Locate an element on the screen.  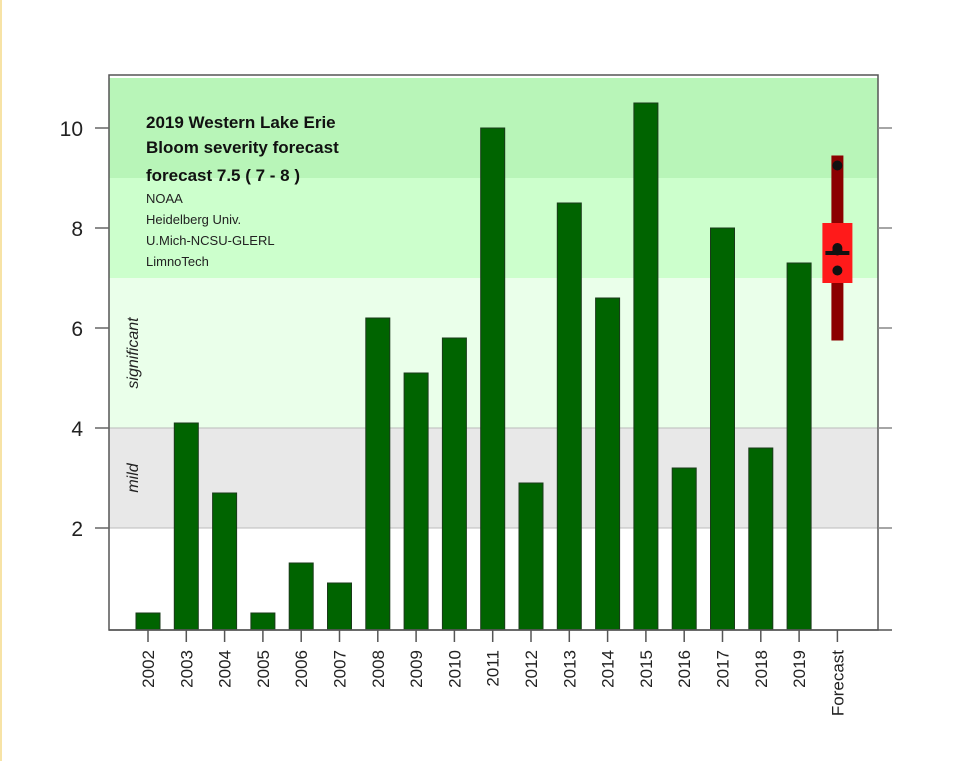
credit-line: LimnoTech is located at coordinates (177, 261).